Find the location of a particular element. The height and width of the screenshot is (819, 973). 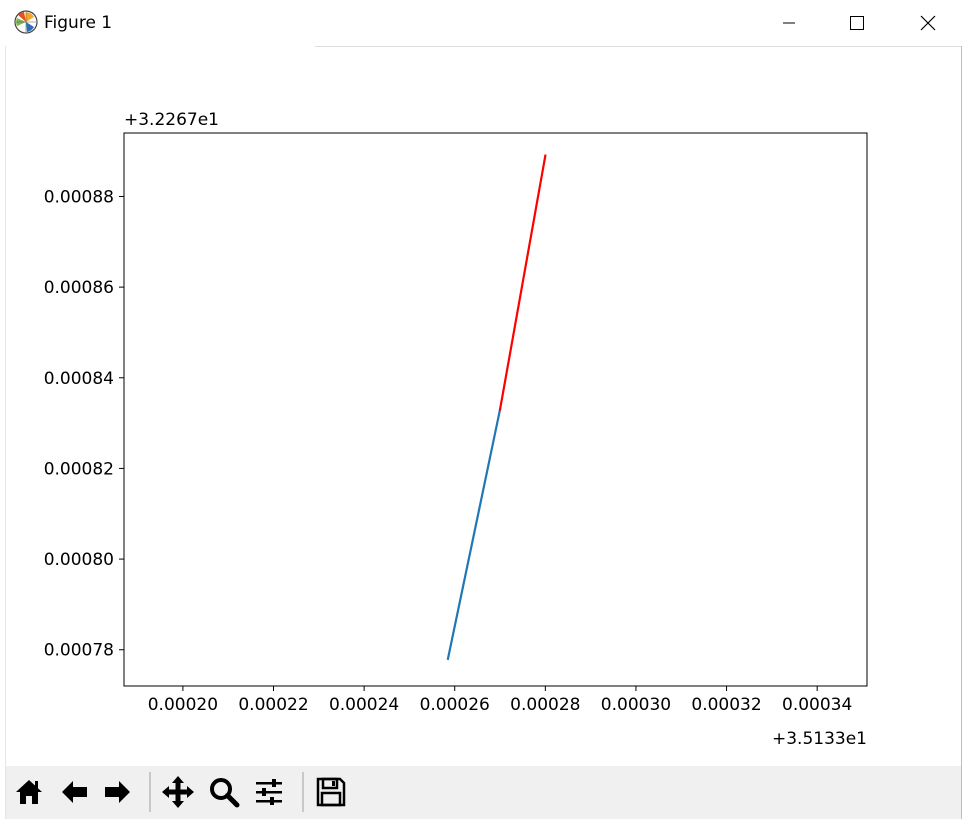

magnifier-icon is located at coordinates (225, 793).